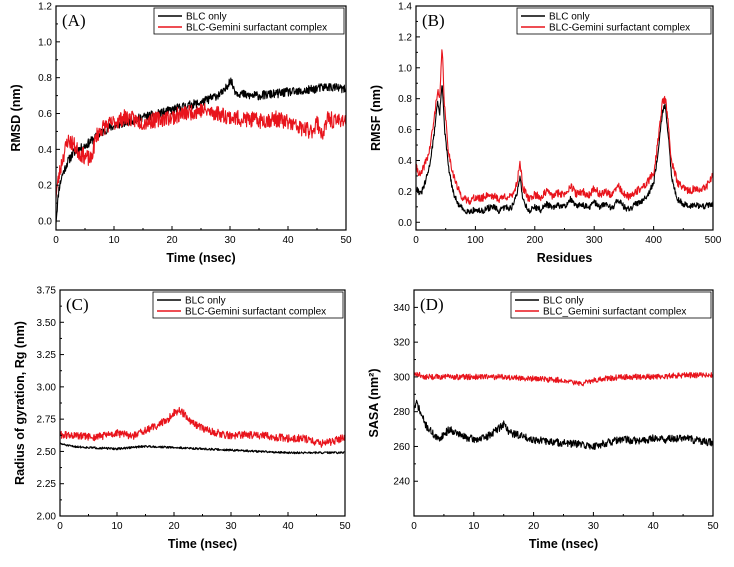 Image resolution: width=734 pixels, height=567 pixels. Describe the element at coordinates (405, 130) in the screenshot. I see `y-tick-label-b: 0.6` at that location.